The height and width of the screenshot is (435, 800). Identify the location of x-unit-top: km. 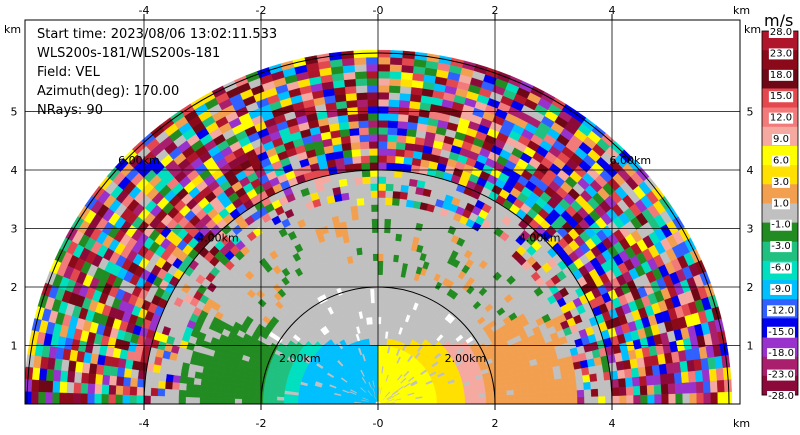
(741, 10).